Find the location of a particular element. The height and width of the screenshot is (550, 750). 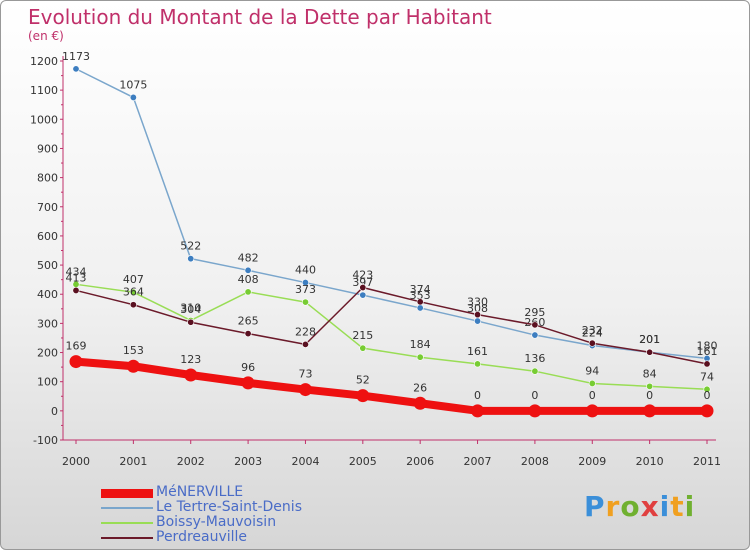

x-tick-label: 2003 is located at coordinates (248, 461).